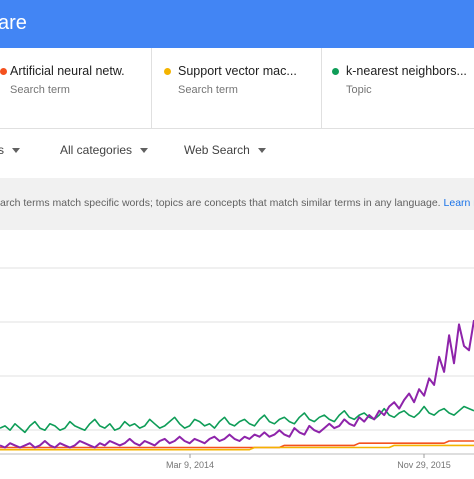 The image size is (474, 479). Describe the element at coordinates (458, 203) in the screenshot. I see `learn-more-link: Learn mo` at that location.